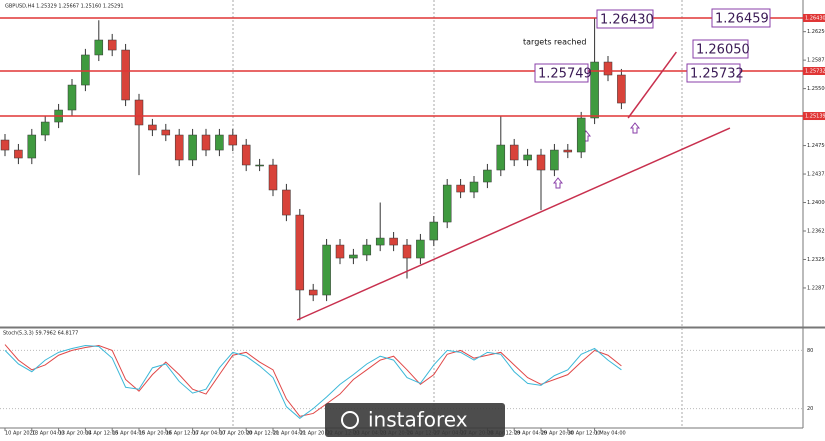 The height and width of the screenshot is (441, 825). I want to click on x-tick-label: 14 Apr 12:00, so click(101, 434).